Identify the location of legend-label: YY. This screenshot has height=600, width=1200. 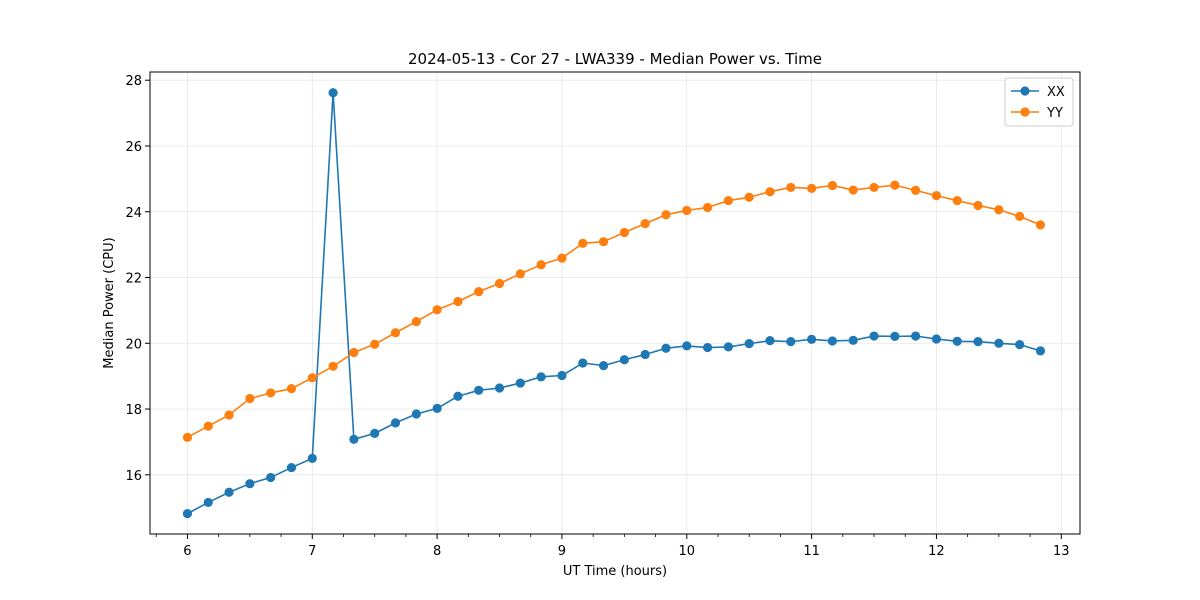
(1054, 113).